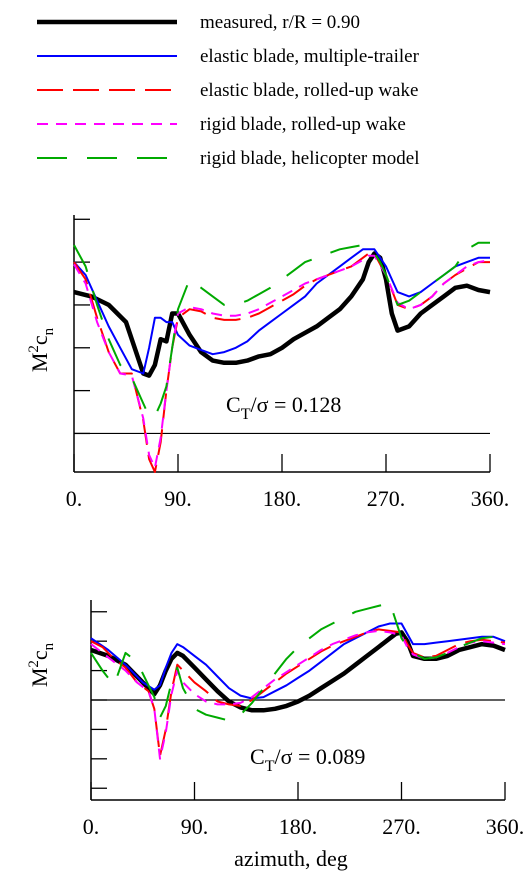 This screenshot has height=883, width=527. Describe the element at coordinates (309, 90) in the screenshot. I see `legend-label-elastic-blade-rolled-up-wake: elastic blade, rolled-up wake` at that location.